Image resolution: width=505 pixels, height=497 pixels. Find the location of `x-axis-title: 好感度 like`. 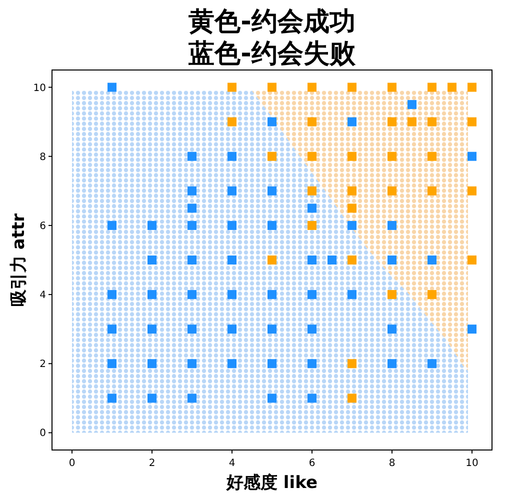

x-axis-title: 好感度 like is located at coordinates (272, 483).